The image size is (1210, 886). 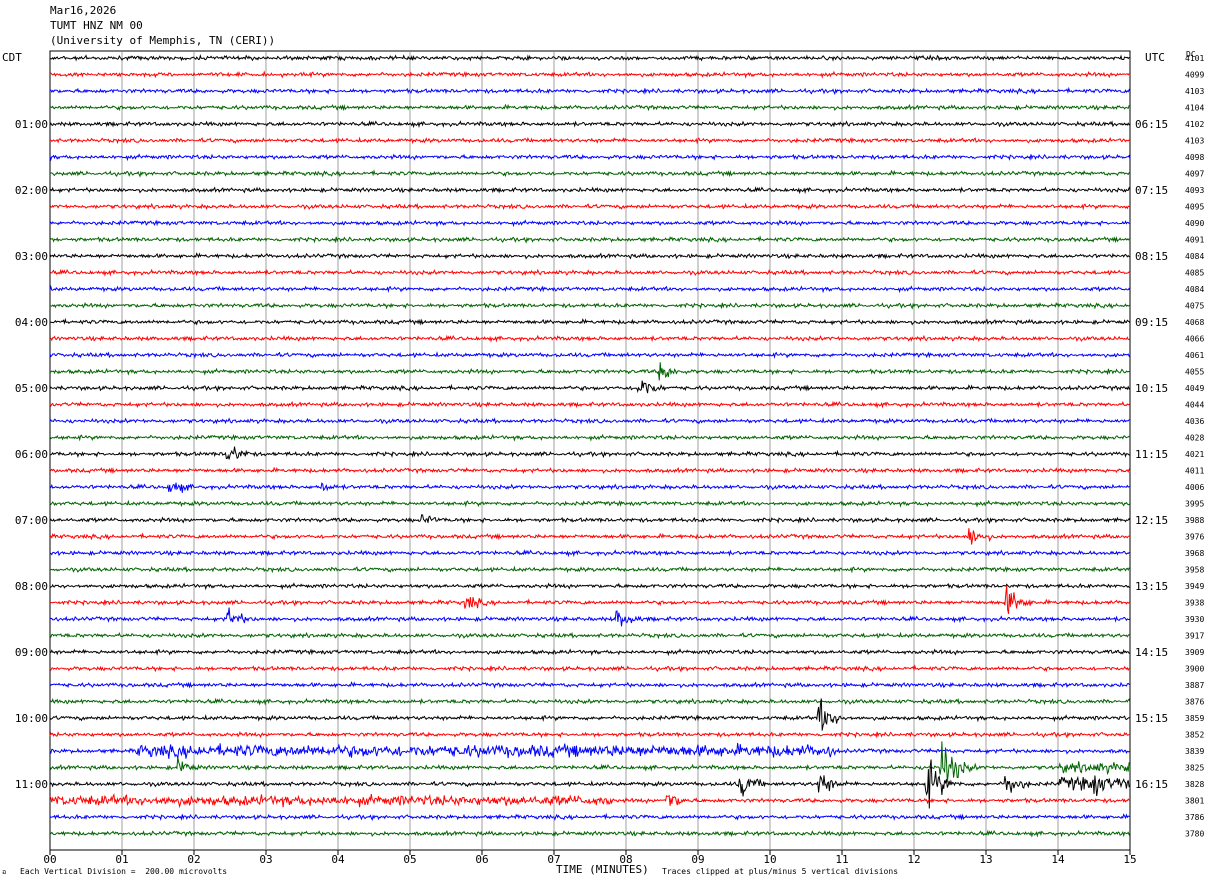 I want to click on dc-offset-label: 4068, so click(x=1194, y=322).